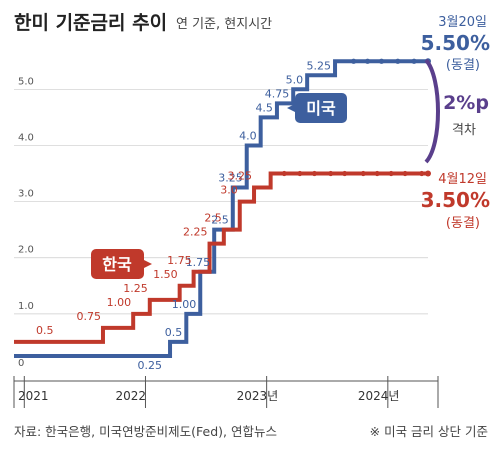 The height and width of the screenshot is (459, 500). Describe the element at coordinates (90, 23) in the screenshot. I see `chart-title: 한미 기준금리 추이` at that location.